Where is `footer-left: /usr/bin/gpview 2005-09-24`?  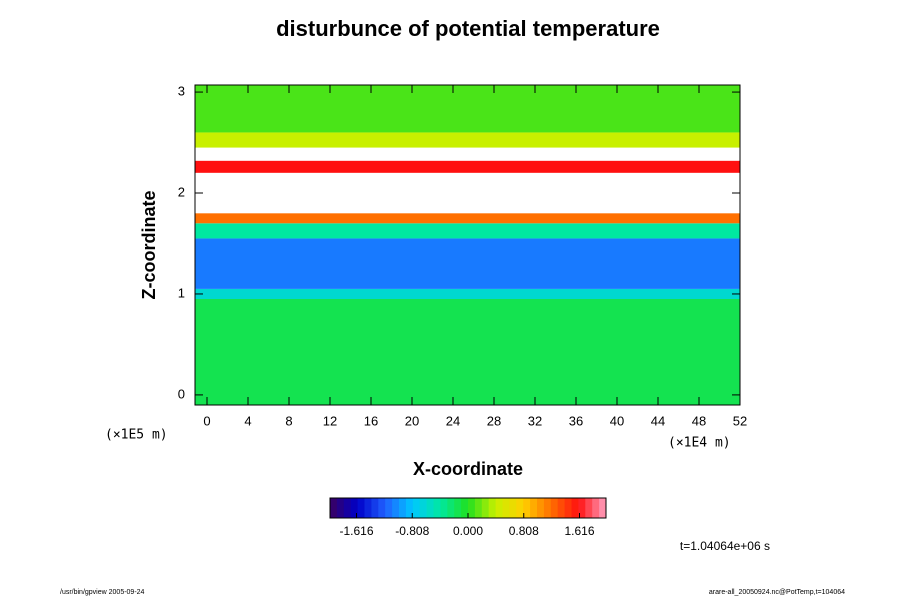 footer-left: /usr/bin/gpview 2005-09-24 is located at coordinates (102, 592).